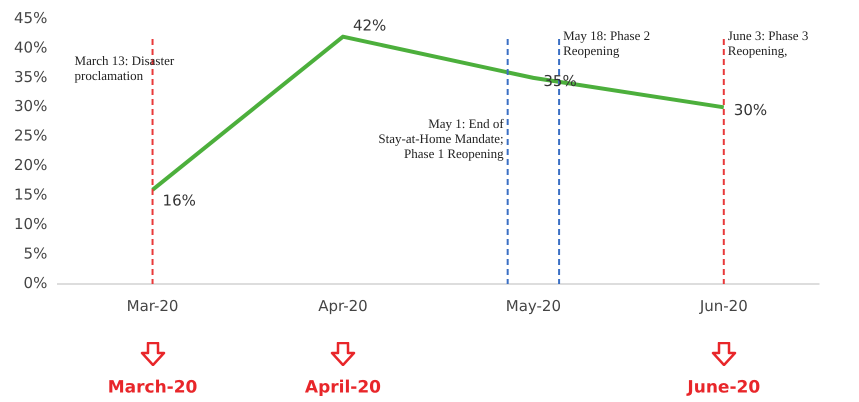 The width and height of the screenshot is (859, 402). I want to click on x-tick-label: Jun-20, so click(723, 305).